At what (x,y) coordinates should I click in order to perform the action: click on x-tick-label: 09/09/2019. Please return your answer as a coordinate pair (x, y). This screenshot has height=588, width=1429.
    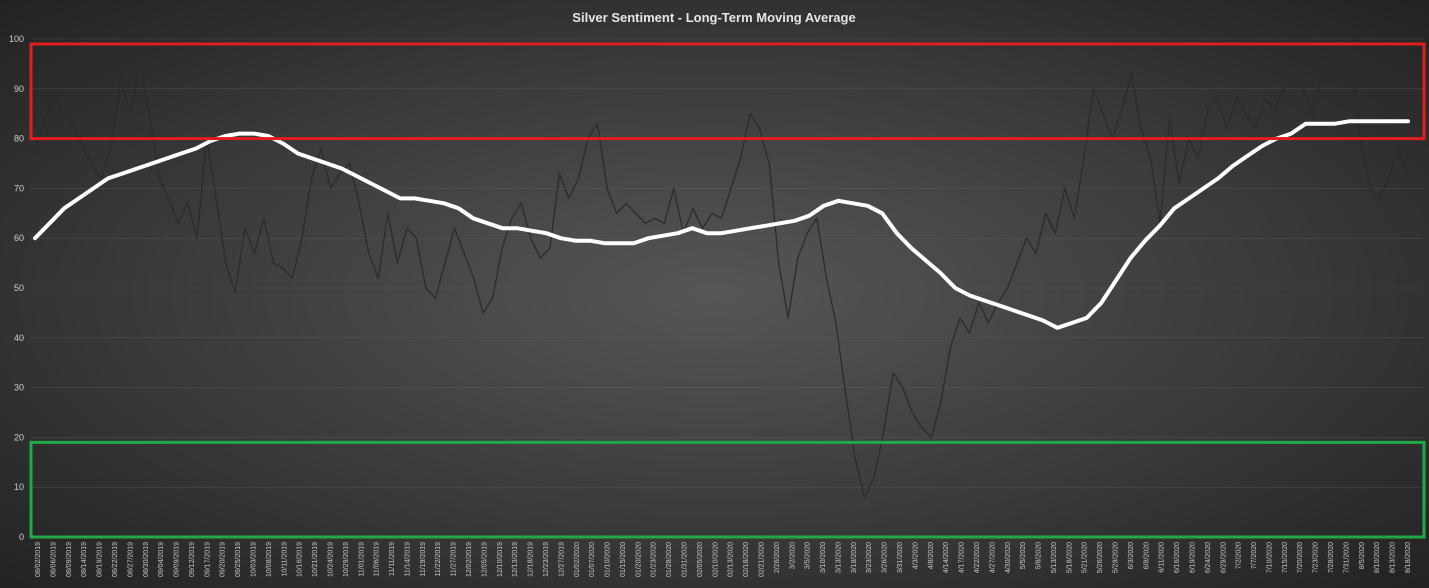
    Looking at the image, I should click on (177, 559).